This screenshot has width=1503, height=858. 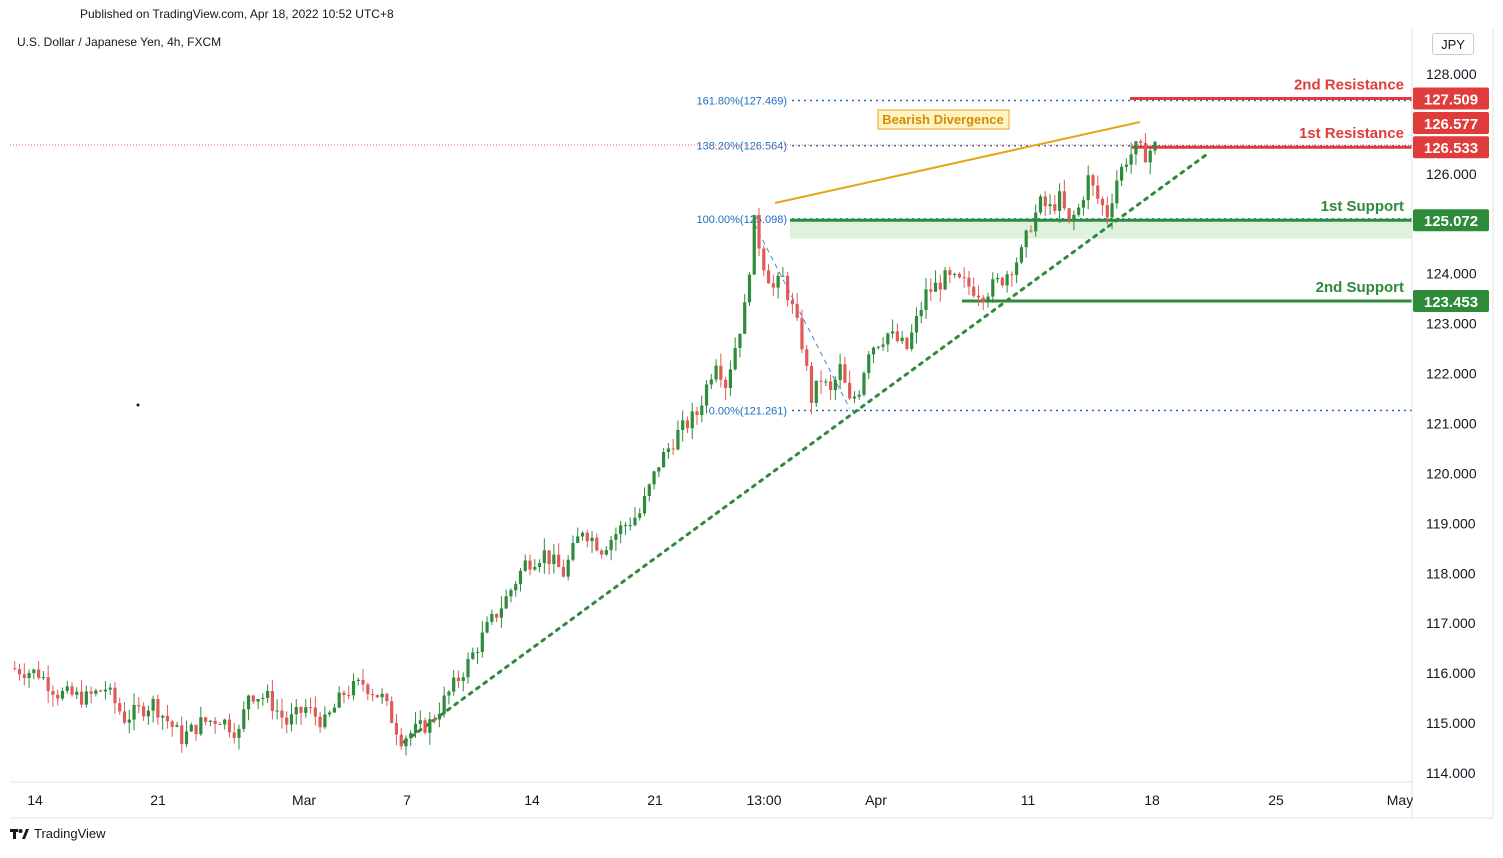 What do you see at coordinates (741, 220) in the screenshot?
I see `fib-level-label: 100.00%(125.098)` at bounding box center [741, 220].